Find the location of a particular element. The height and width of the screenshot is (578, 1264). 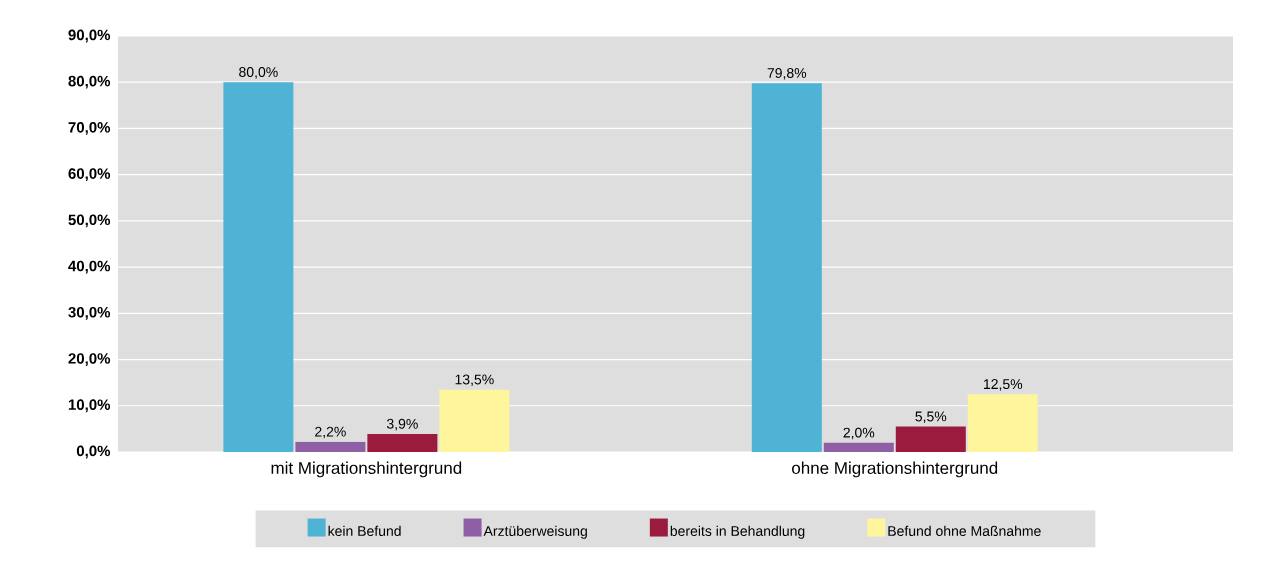

y-tick-label: 50,0% is located at coordinates (89, 221).